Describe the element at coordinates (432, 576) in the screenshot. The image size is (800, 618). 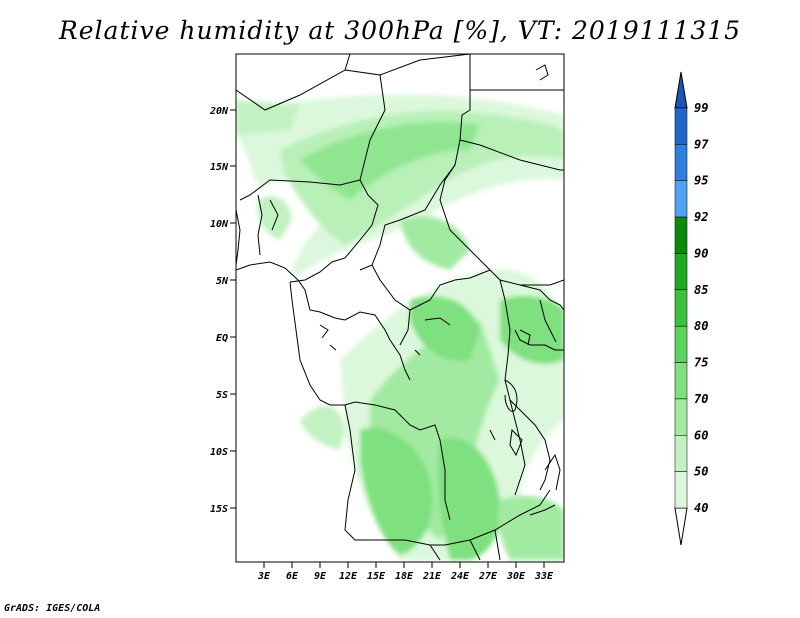
I see `lon-label: 21E` at that location.